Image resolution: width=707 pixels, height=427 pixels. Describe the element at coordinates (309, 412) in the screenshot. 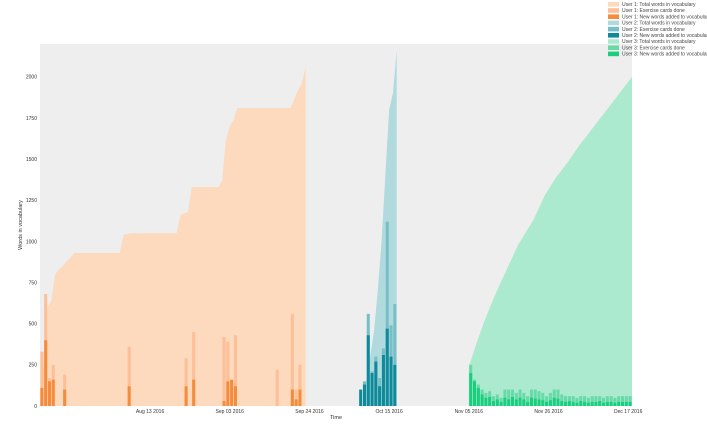

I see `x-tick-label: Sep 24 2016` at that location.